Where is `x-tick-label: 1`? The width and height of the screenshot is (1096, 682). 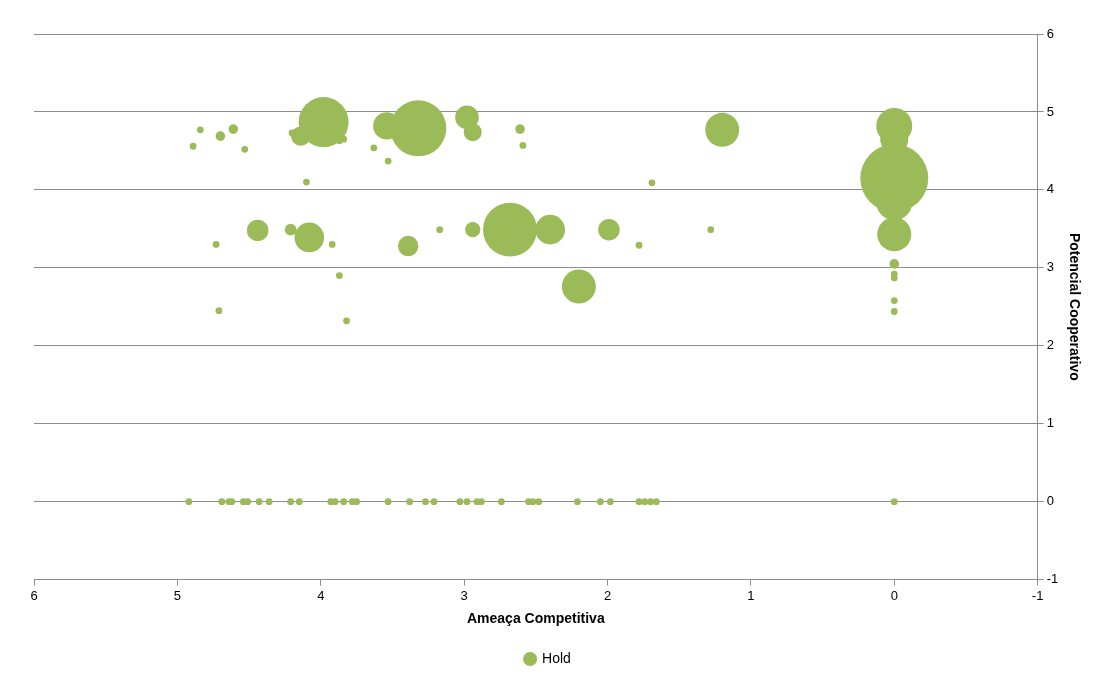
x-tick-label: 1 is located at coordinates (751, 595).